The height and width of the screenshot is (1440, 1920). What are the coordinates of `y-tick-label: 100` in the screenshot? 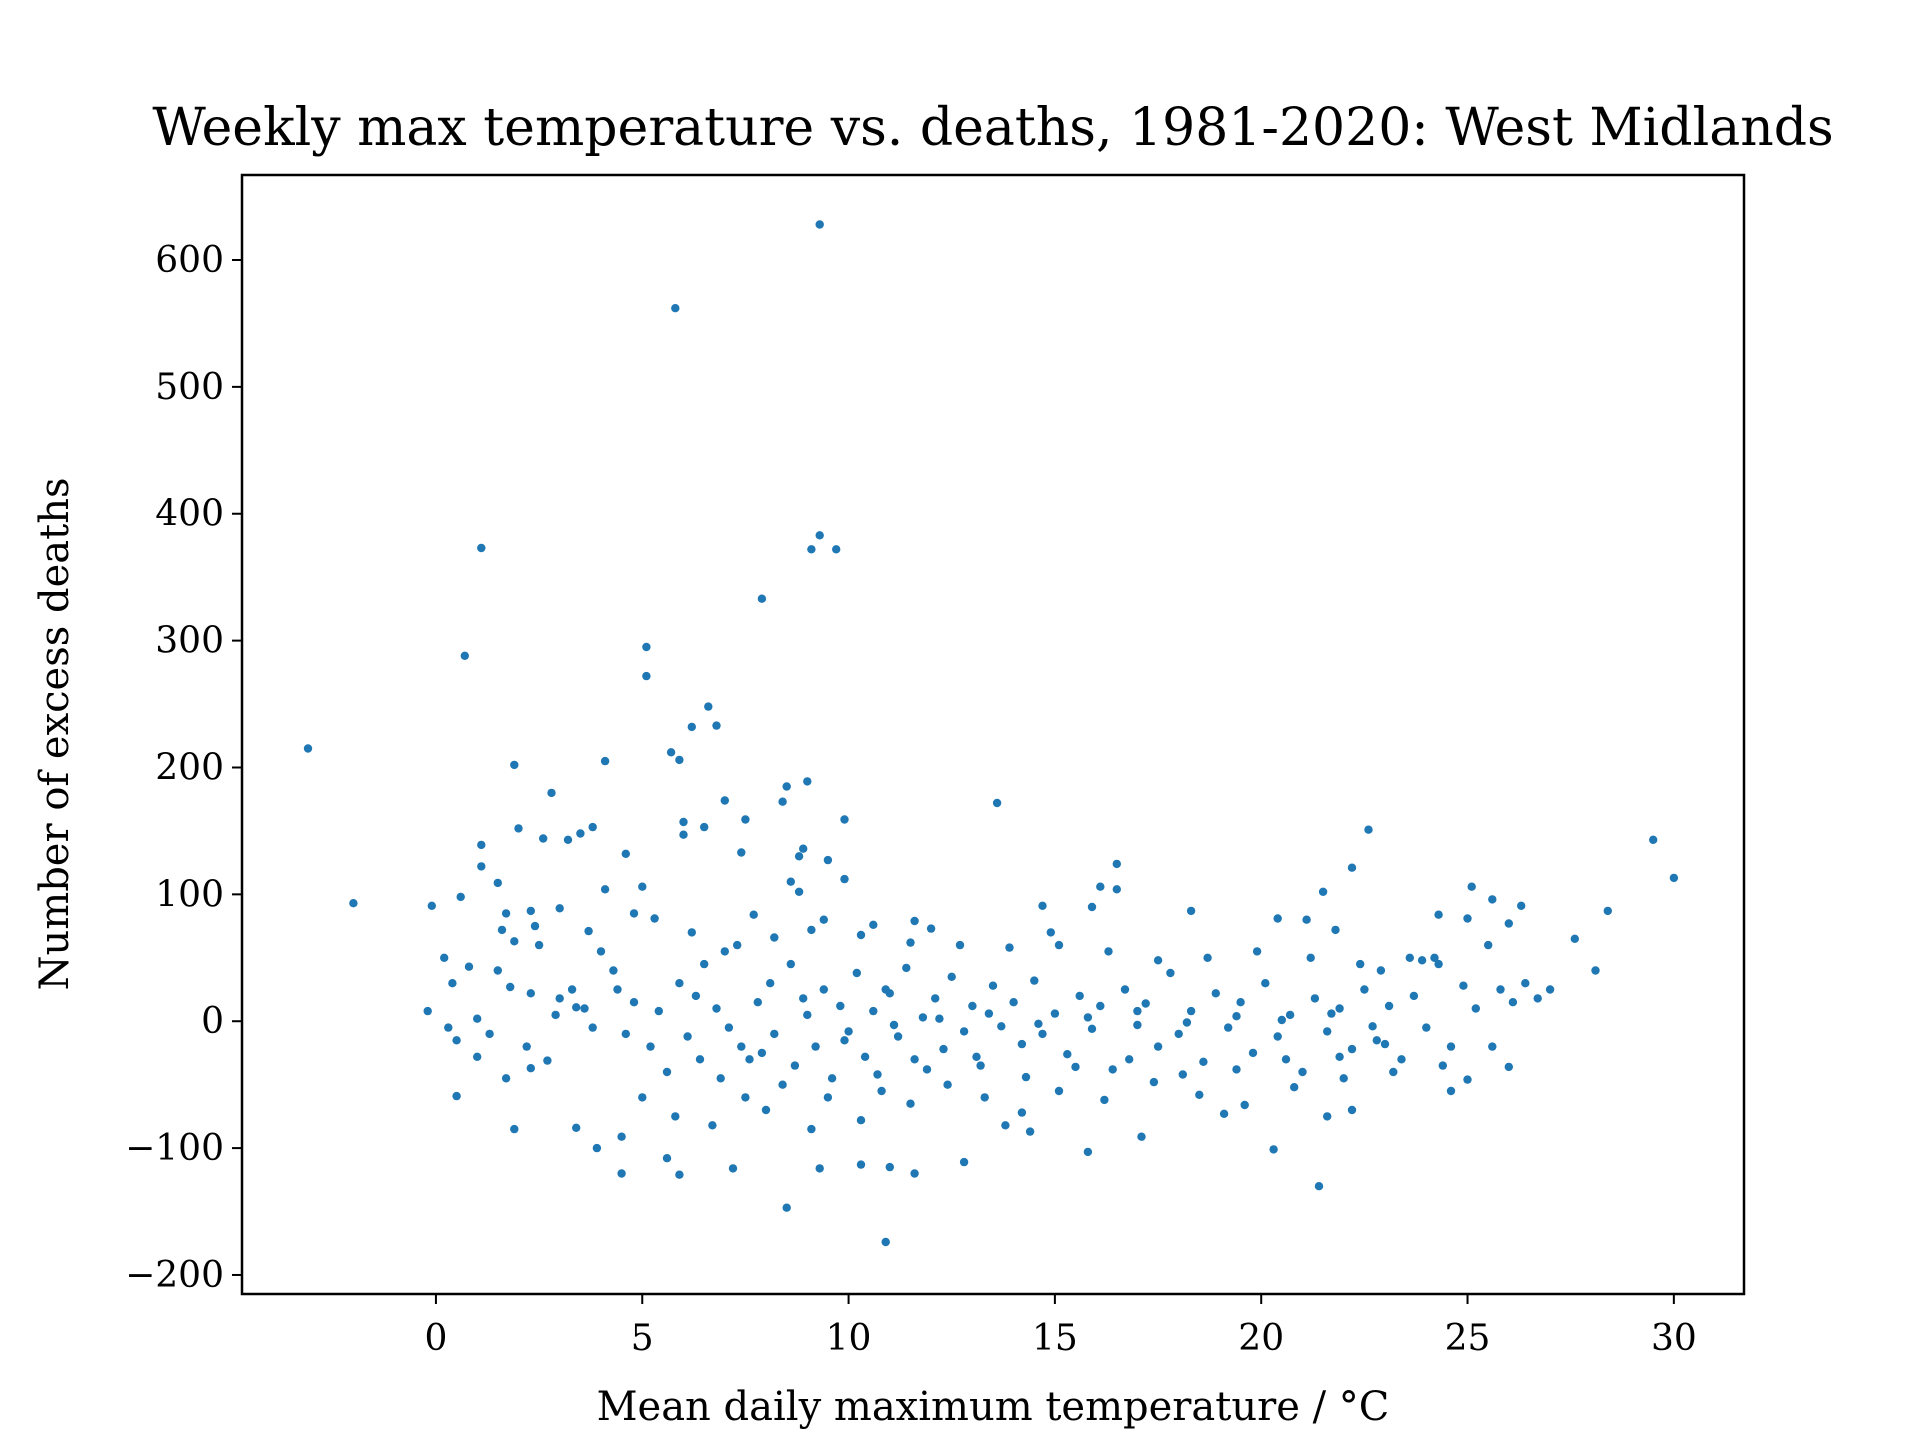 It's located at (189, 894).